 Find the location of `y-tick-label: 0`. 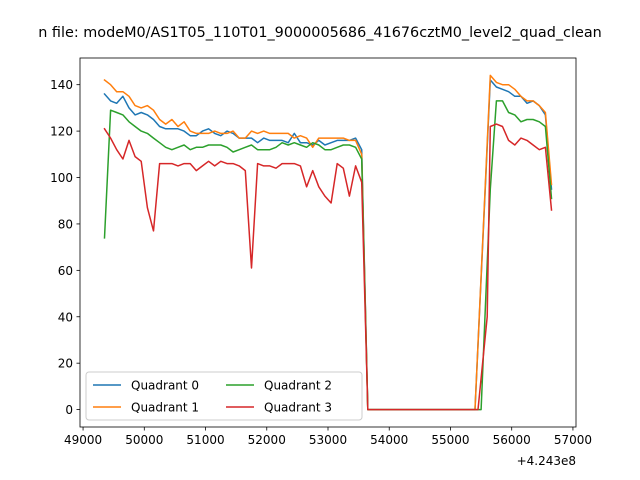

y-tick-label: 0 is located at coordinates (69, 410).